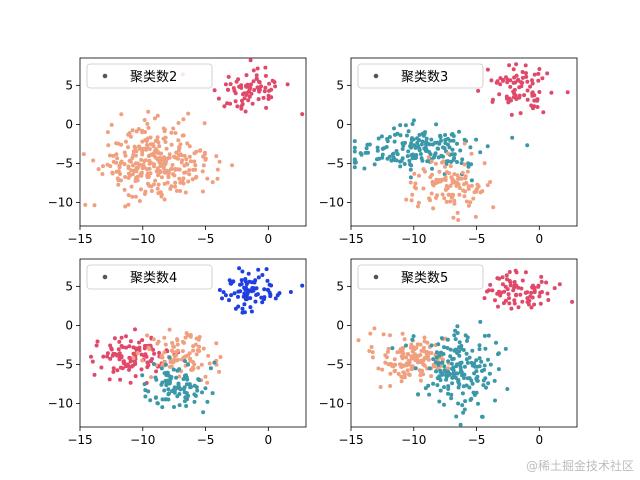 This screenshot has height=480, width=640. I want to click on y-tick-label: 0, so click(340, 124).